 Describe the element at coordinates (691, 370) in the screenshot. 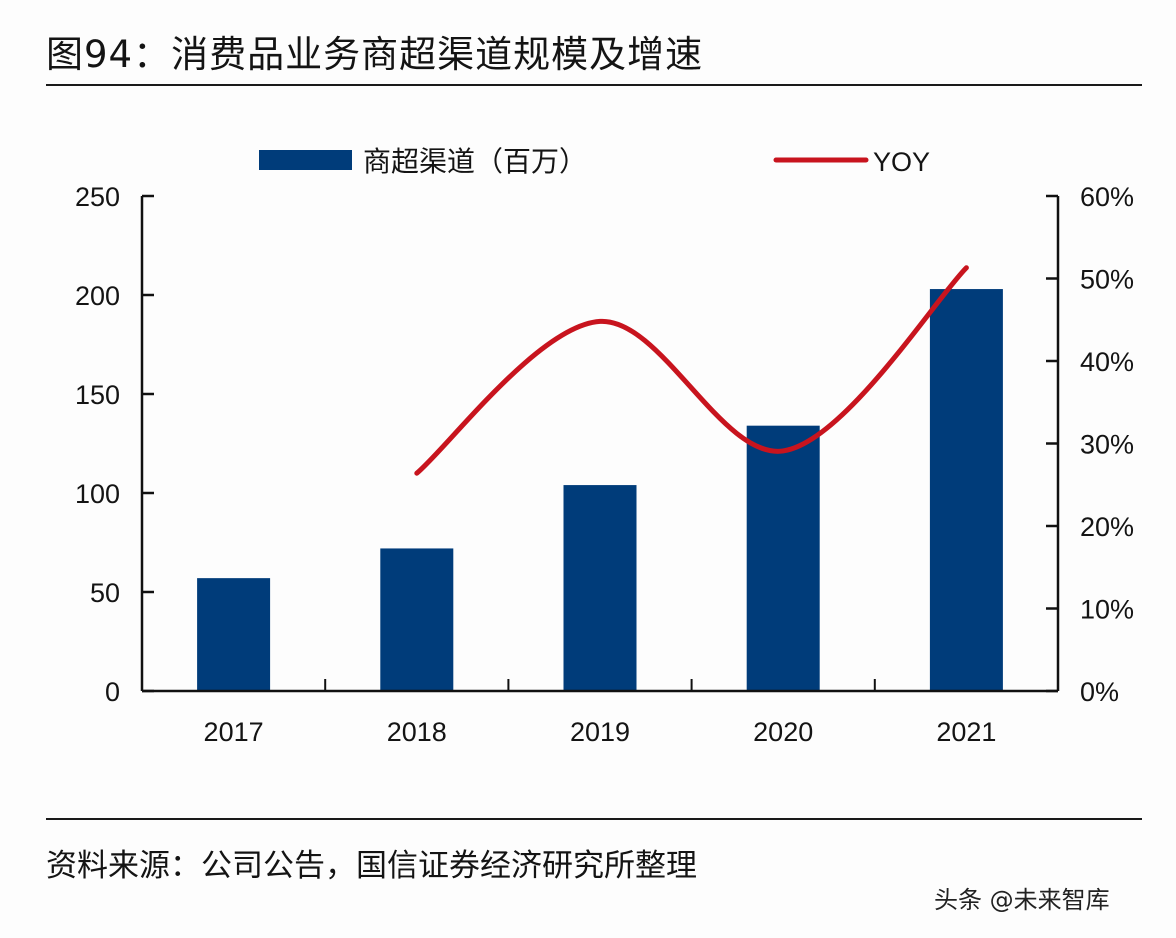

I see `yoy-line` at that location.